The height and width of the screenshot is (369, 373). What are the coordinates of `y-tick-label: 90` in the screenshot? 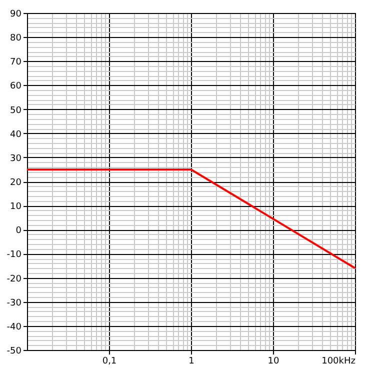 It's located at (16, 15).